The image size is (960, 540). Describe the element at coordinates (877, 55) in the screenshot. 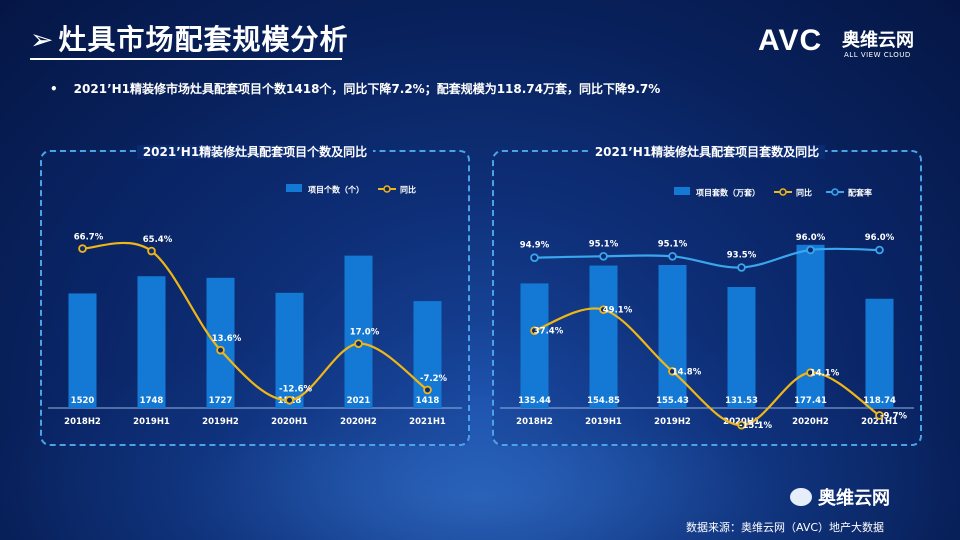

I see `logo-english-name: ALL VIEW CLOUD` at that location.